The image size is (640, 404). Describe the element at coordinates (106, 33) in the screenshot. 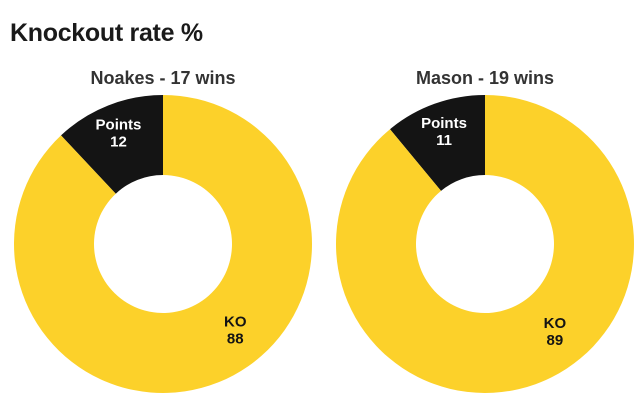

I see `chart-title: Knockout rate %` at that location.